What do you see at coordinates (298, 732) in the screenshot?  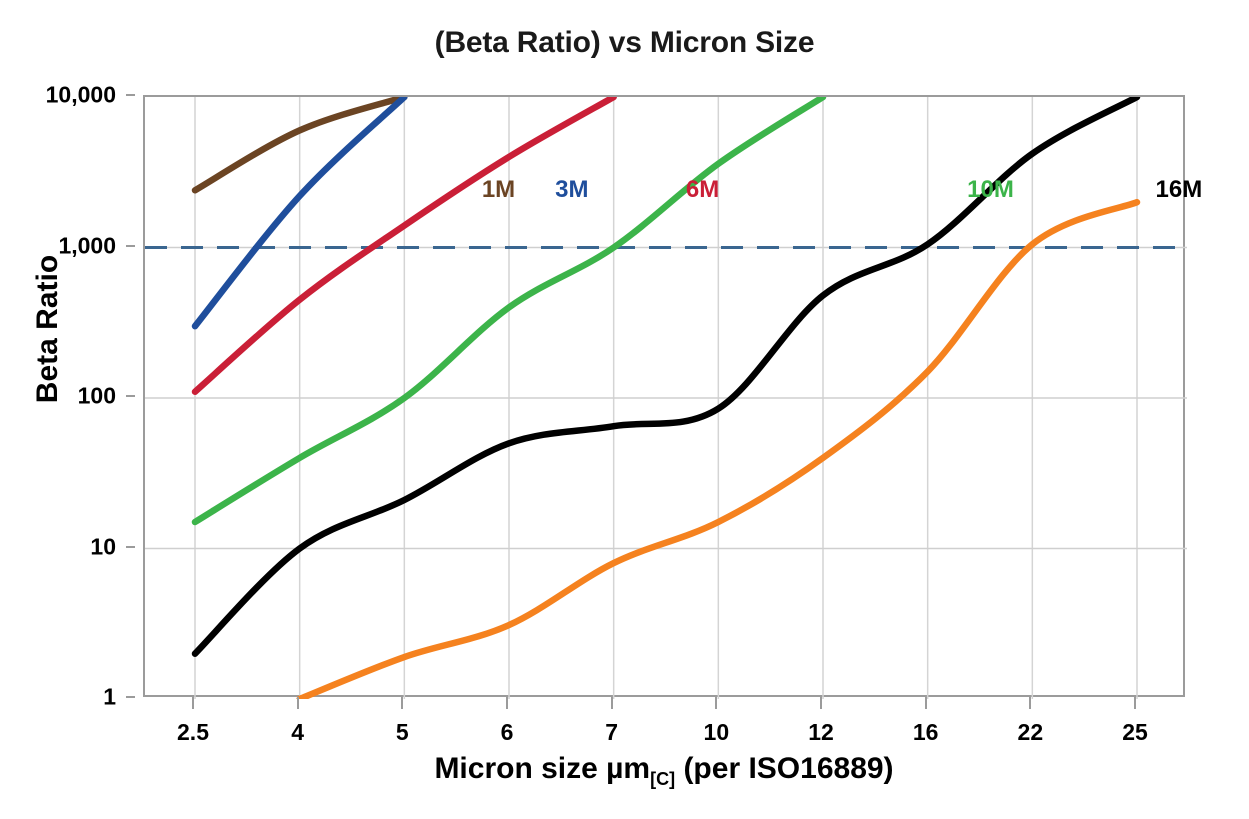 I see `x-tick-label: 4` at bounding box center [298, 732].